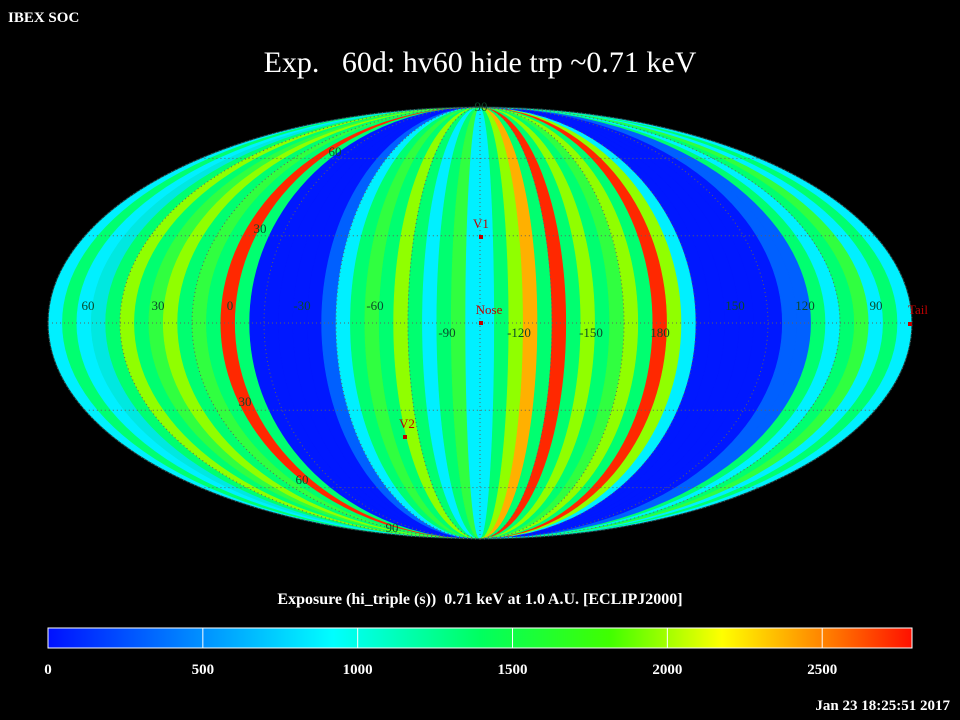 This screenshot has height=720, width=960. I want to click on app-title: IBEX SOC, so click(43, 18).